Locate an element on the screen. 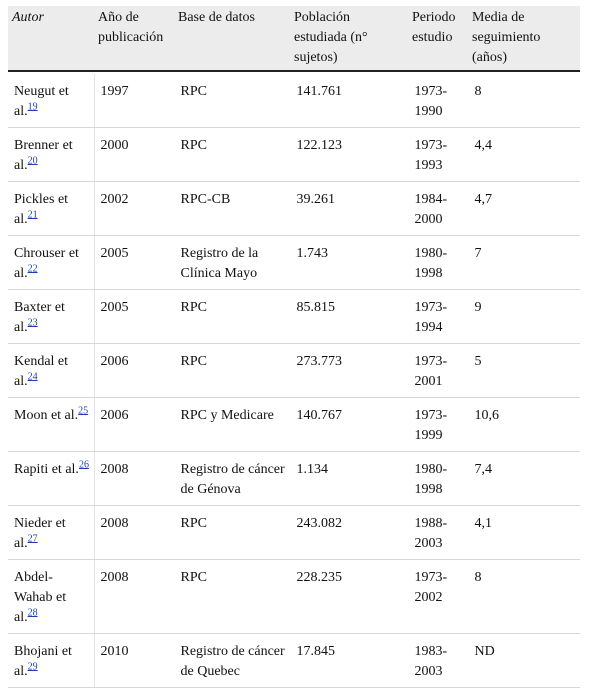 This screenshot has width=590, height=696. header-database: Base de datos is located at coordinates (232, 39).